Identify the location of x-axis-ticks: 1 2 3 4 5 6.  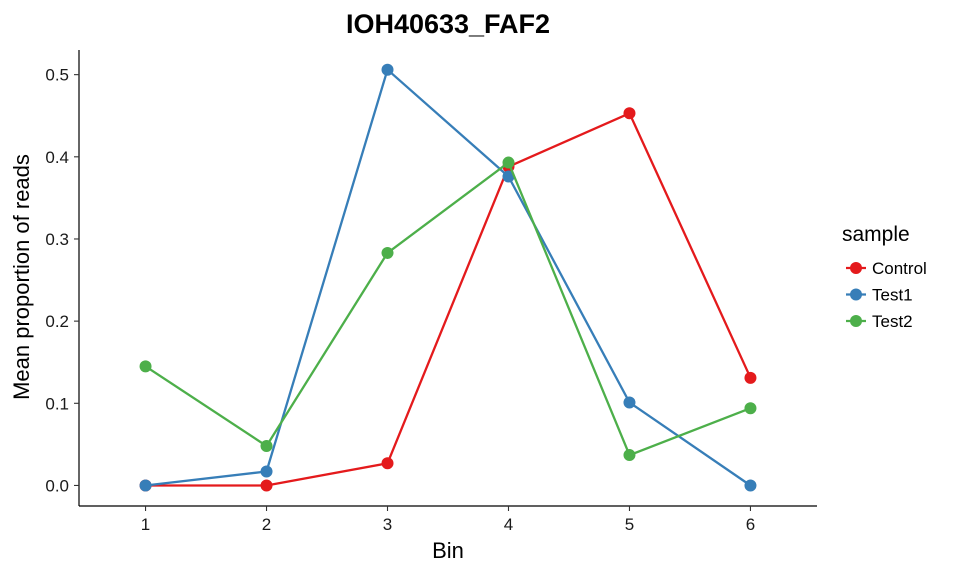
(448, 520).